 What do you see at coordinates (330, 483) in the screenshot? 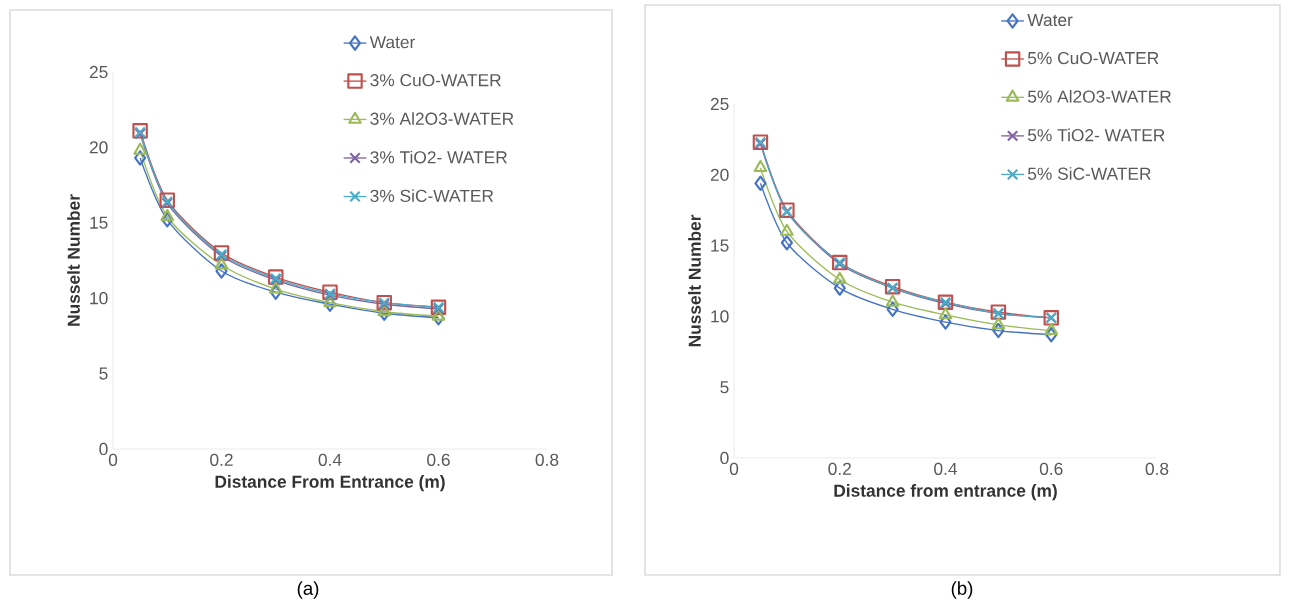
I see `x-axis-title: Distance From Entrance (m)` at bounding box center [330, 483].